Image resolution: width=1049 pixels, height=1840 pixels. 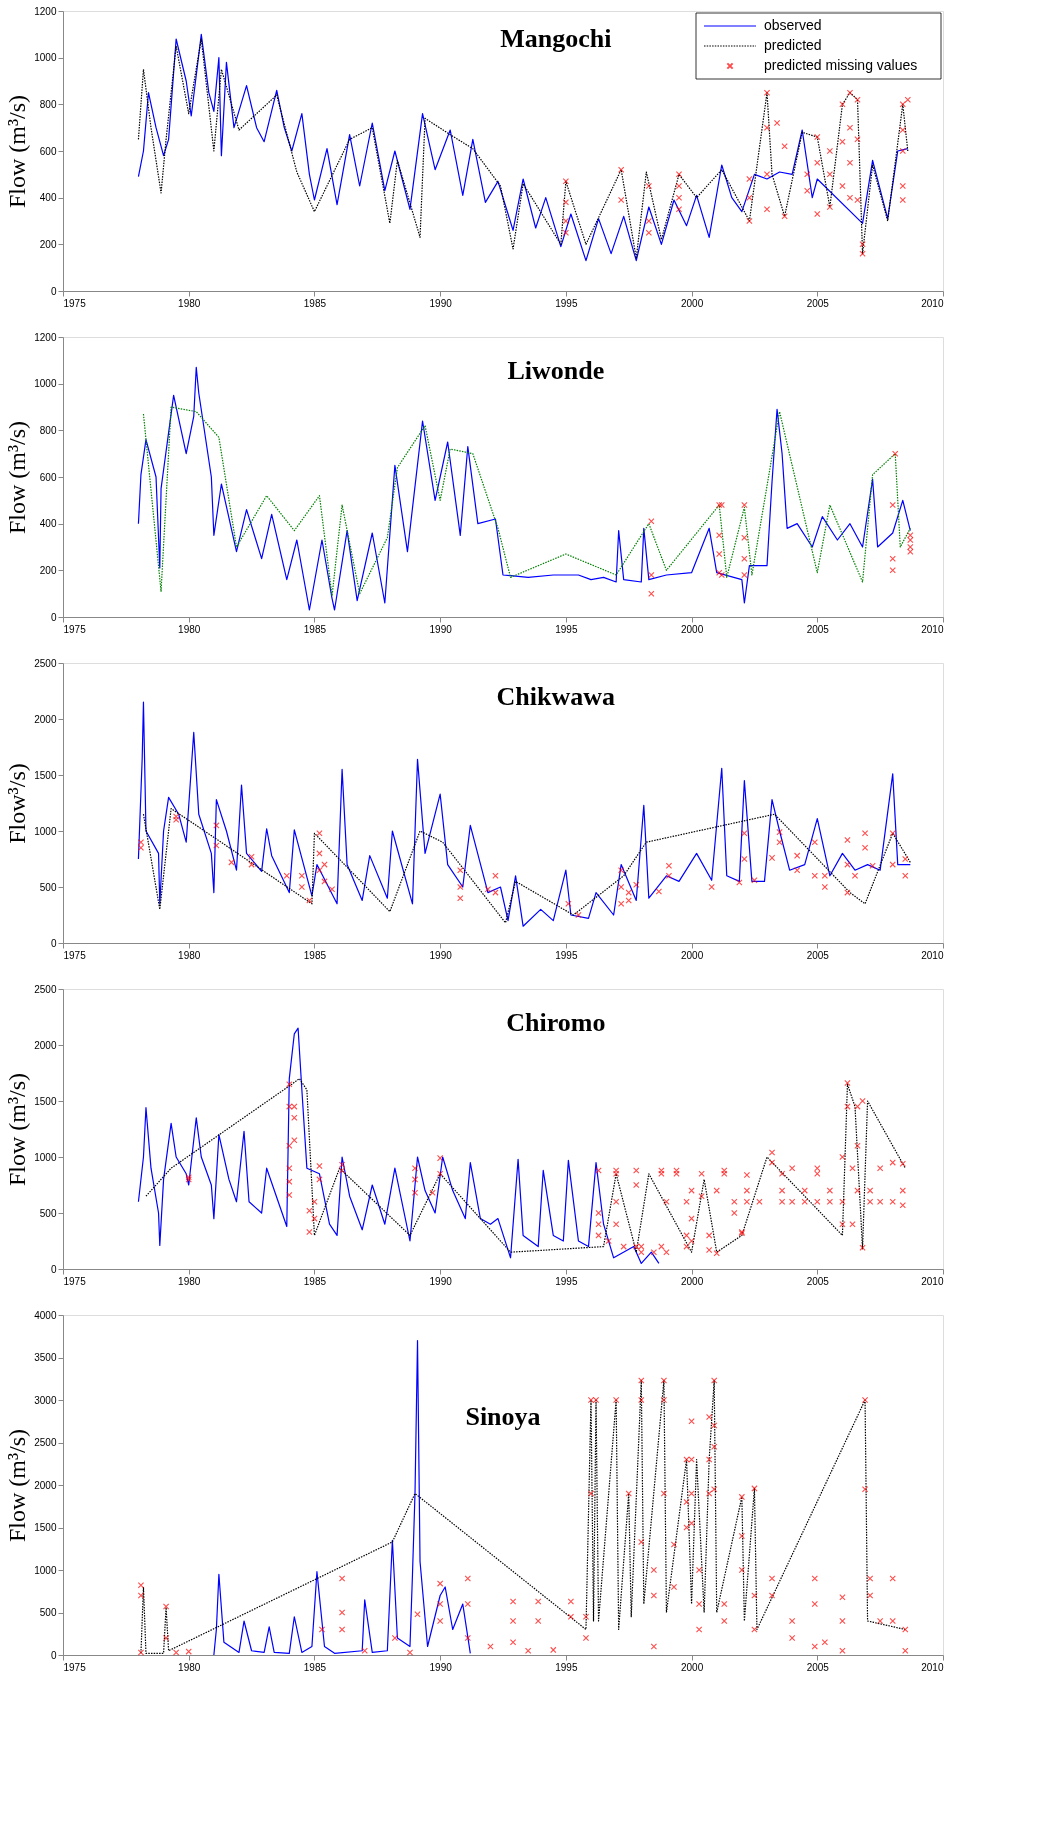 What do you see at coordinates (793, 25) in the screenshot?
I see `legend-label: observed` at bounding box center [793, 25].